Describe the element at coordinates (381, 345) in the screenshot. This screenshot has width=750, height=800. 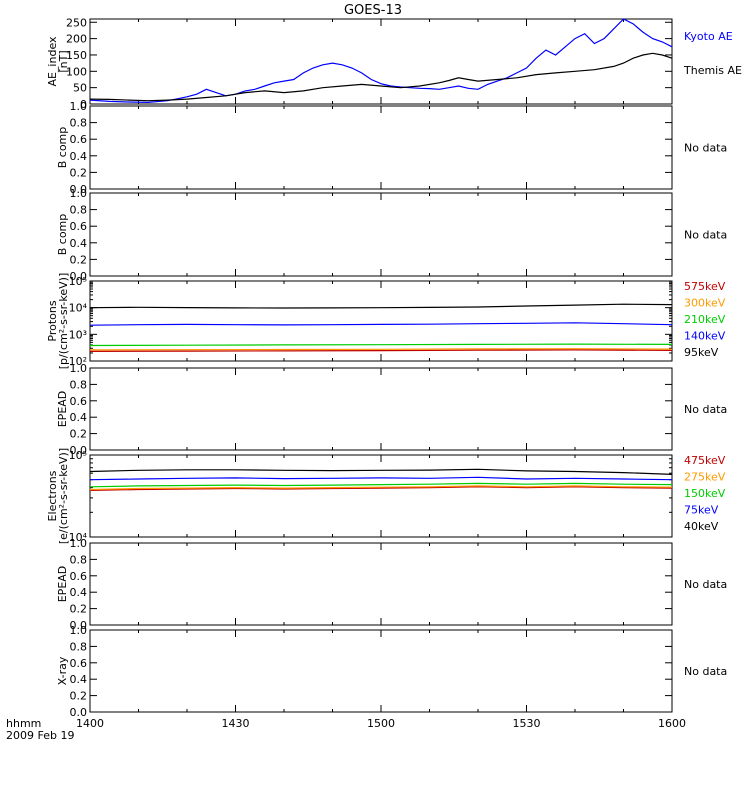
I see `series-line-210kev` at that location.